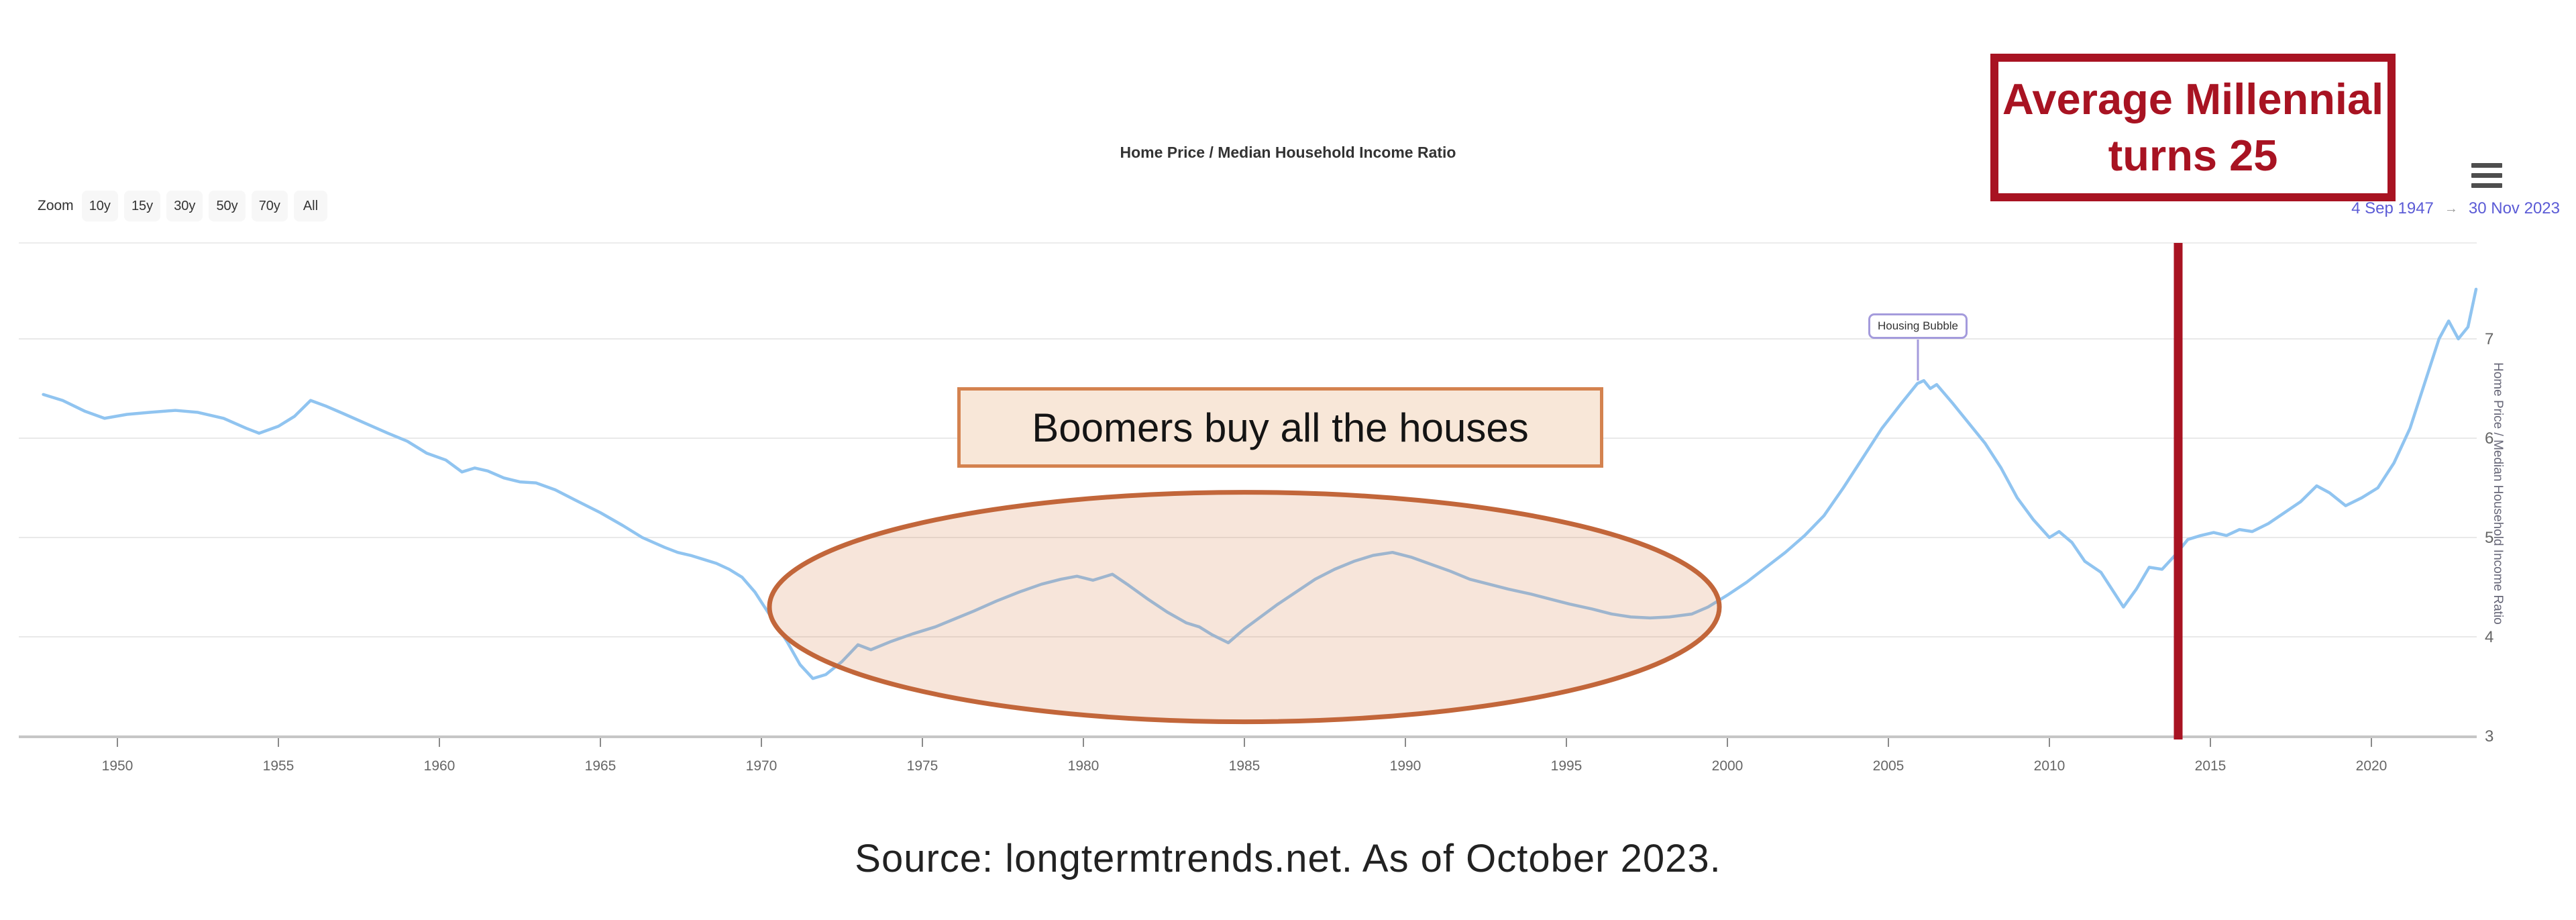 This screenshot has height=920, width=2576. What do you see at coordinates (761, 766) in the screenshot?
I see `x-tick-label: 1970` at bounding box center [761, 766].